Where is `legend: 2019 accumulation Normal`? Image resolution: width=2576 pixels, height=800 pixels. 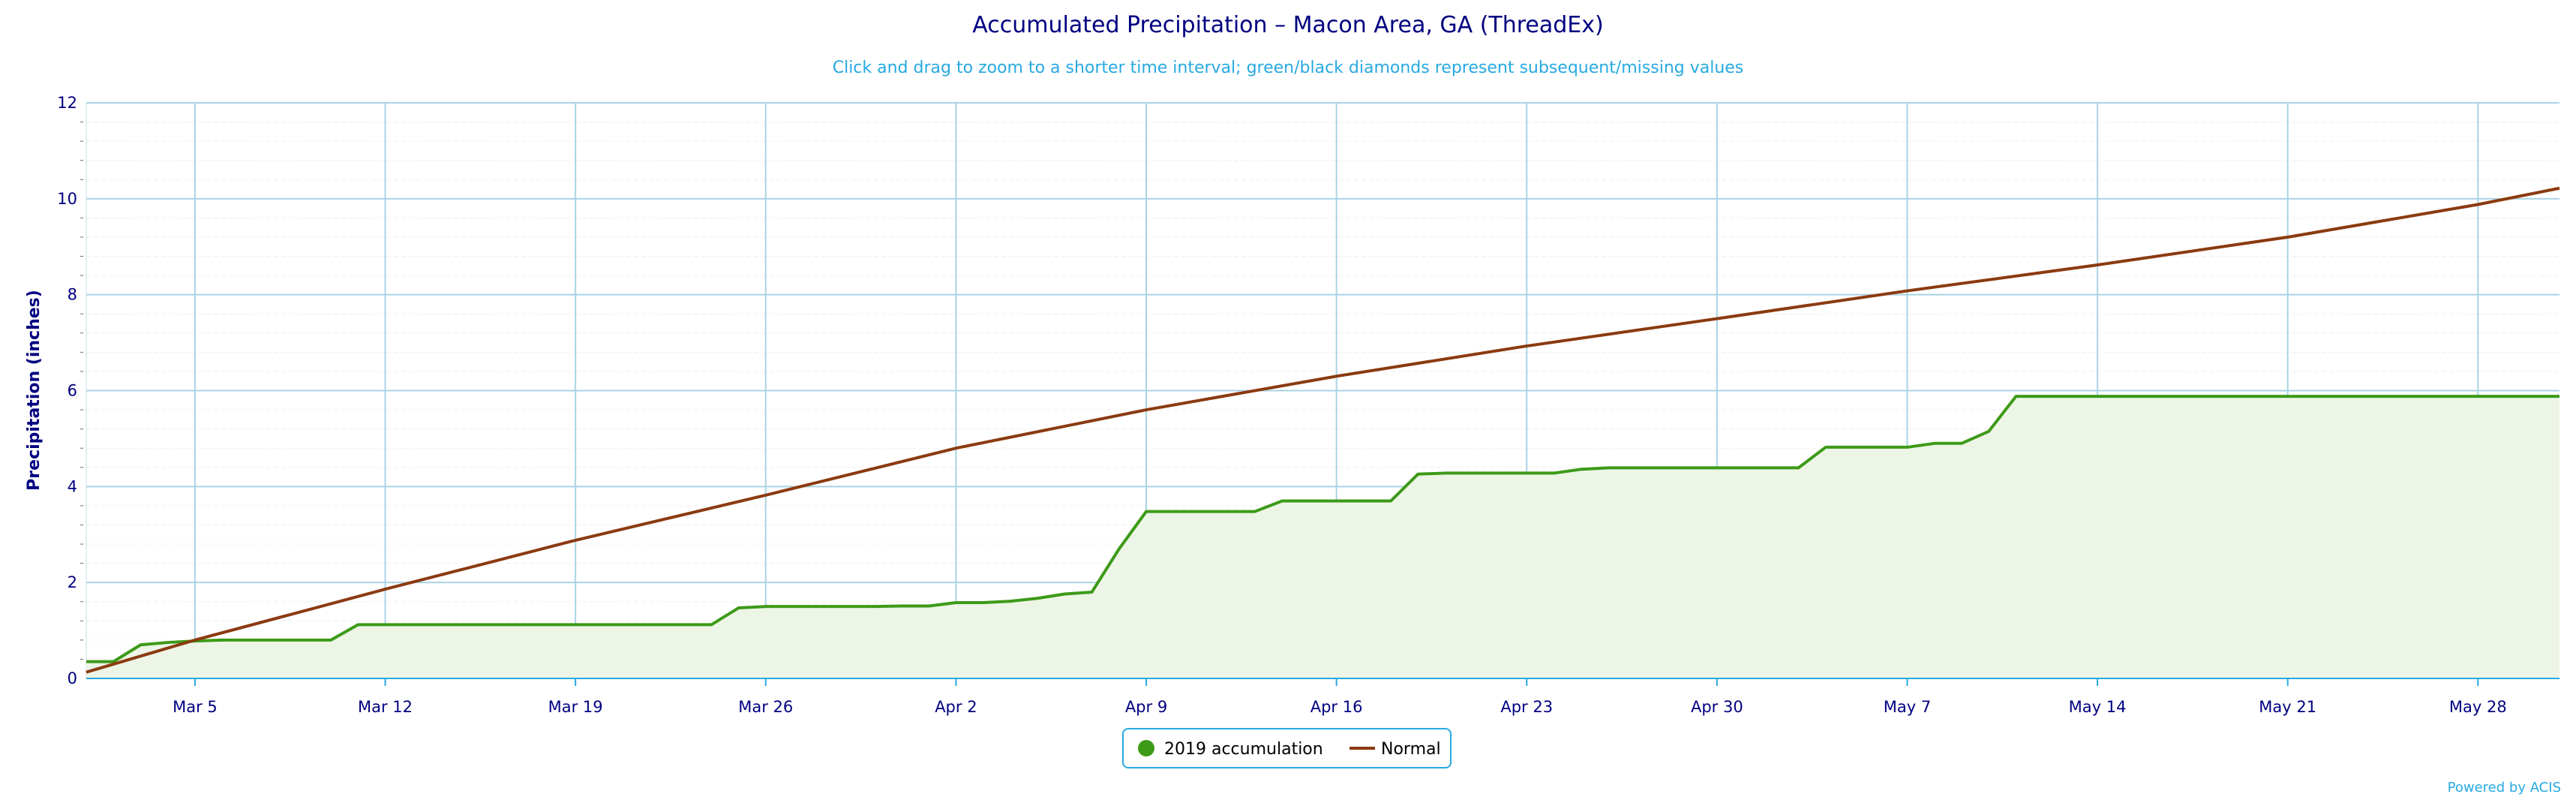 legend: 2019 accumulation Normal is located at coordinates (1287, 748).